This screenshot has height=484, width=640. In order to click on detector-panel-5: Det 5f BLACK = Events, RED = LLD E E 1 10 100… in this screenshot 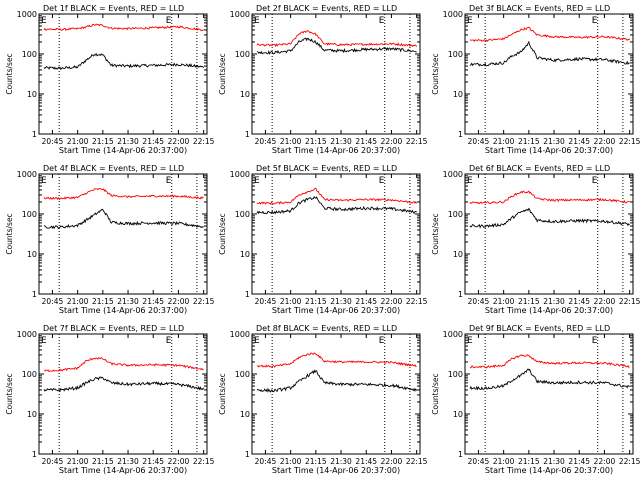, I will do `click(323, 239)`.